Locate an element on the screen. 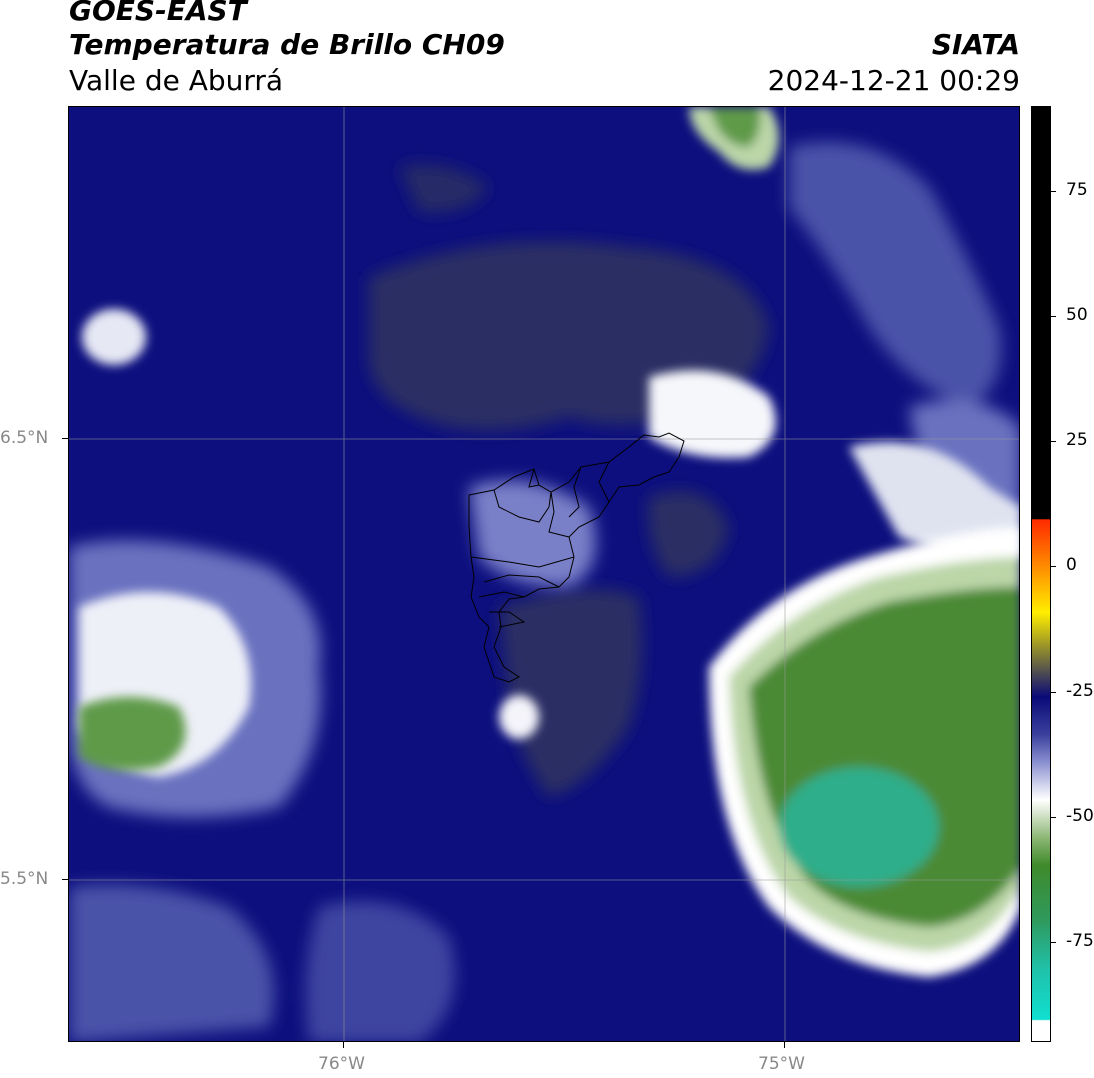 Image resolution: width=1094 pixels, height=1078 pixels. colorbar-tick-label: 0 is located at coordinates (1071, 565).